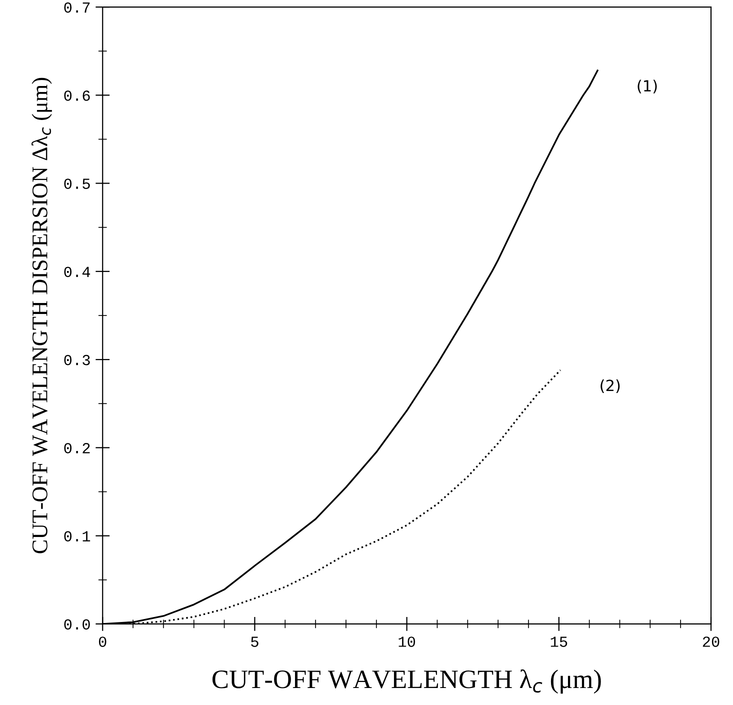 This screenshot has width=733, height=705. Describe the element at coordinates (254, 641) in the screenshot. I see `x-tick-label: 5` at that location.